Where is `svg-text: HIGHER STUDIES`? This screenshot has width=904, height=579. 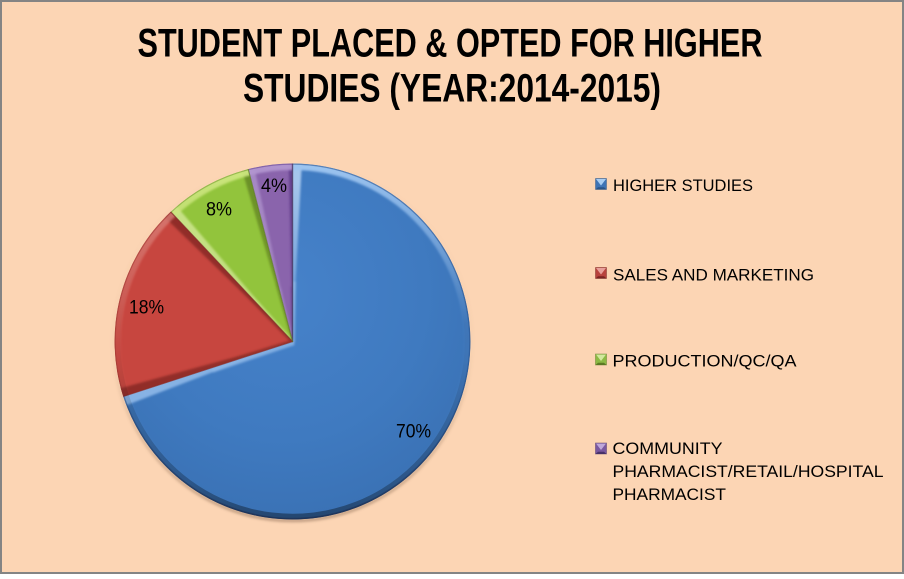 svg-text: HIGHER STUDIES is located at coordinates (683, 186).